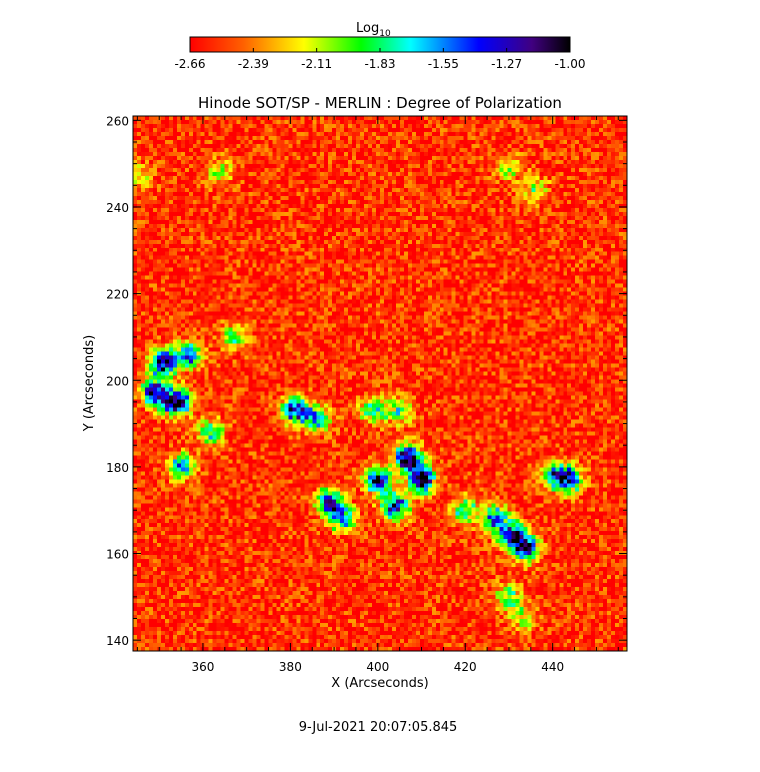 The width and height of the screenshot is (760, 772). I want to click on colorbar-tick-label: -1.00, so click(569, 64).